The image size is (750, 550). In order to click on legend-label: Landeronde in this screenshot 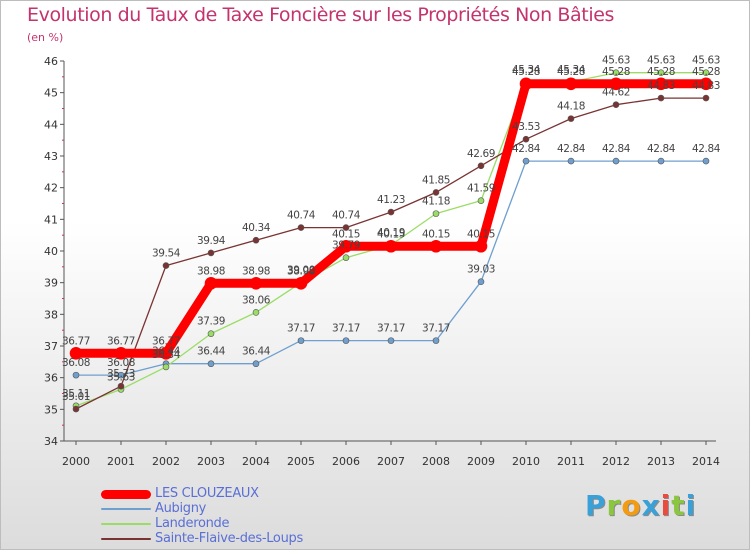, I will do `click(192, 523)`.